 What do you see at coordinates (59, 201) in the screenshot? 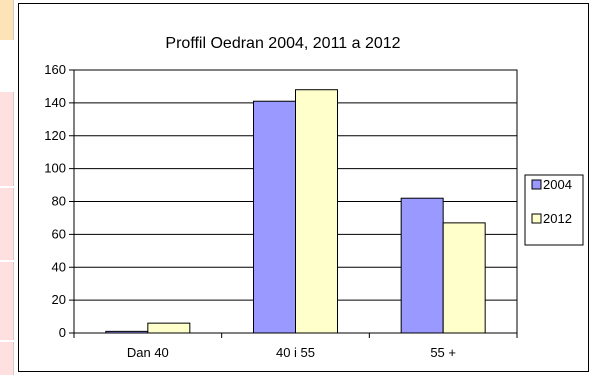
I see `y-tick-label: 80` at bounding box center [59, 201].